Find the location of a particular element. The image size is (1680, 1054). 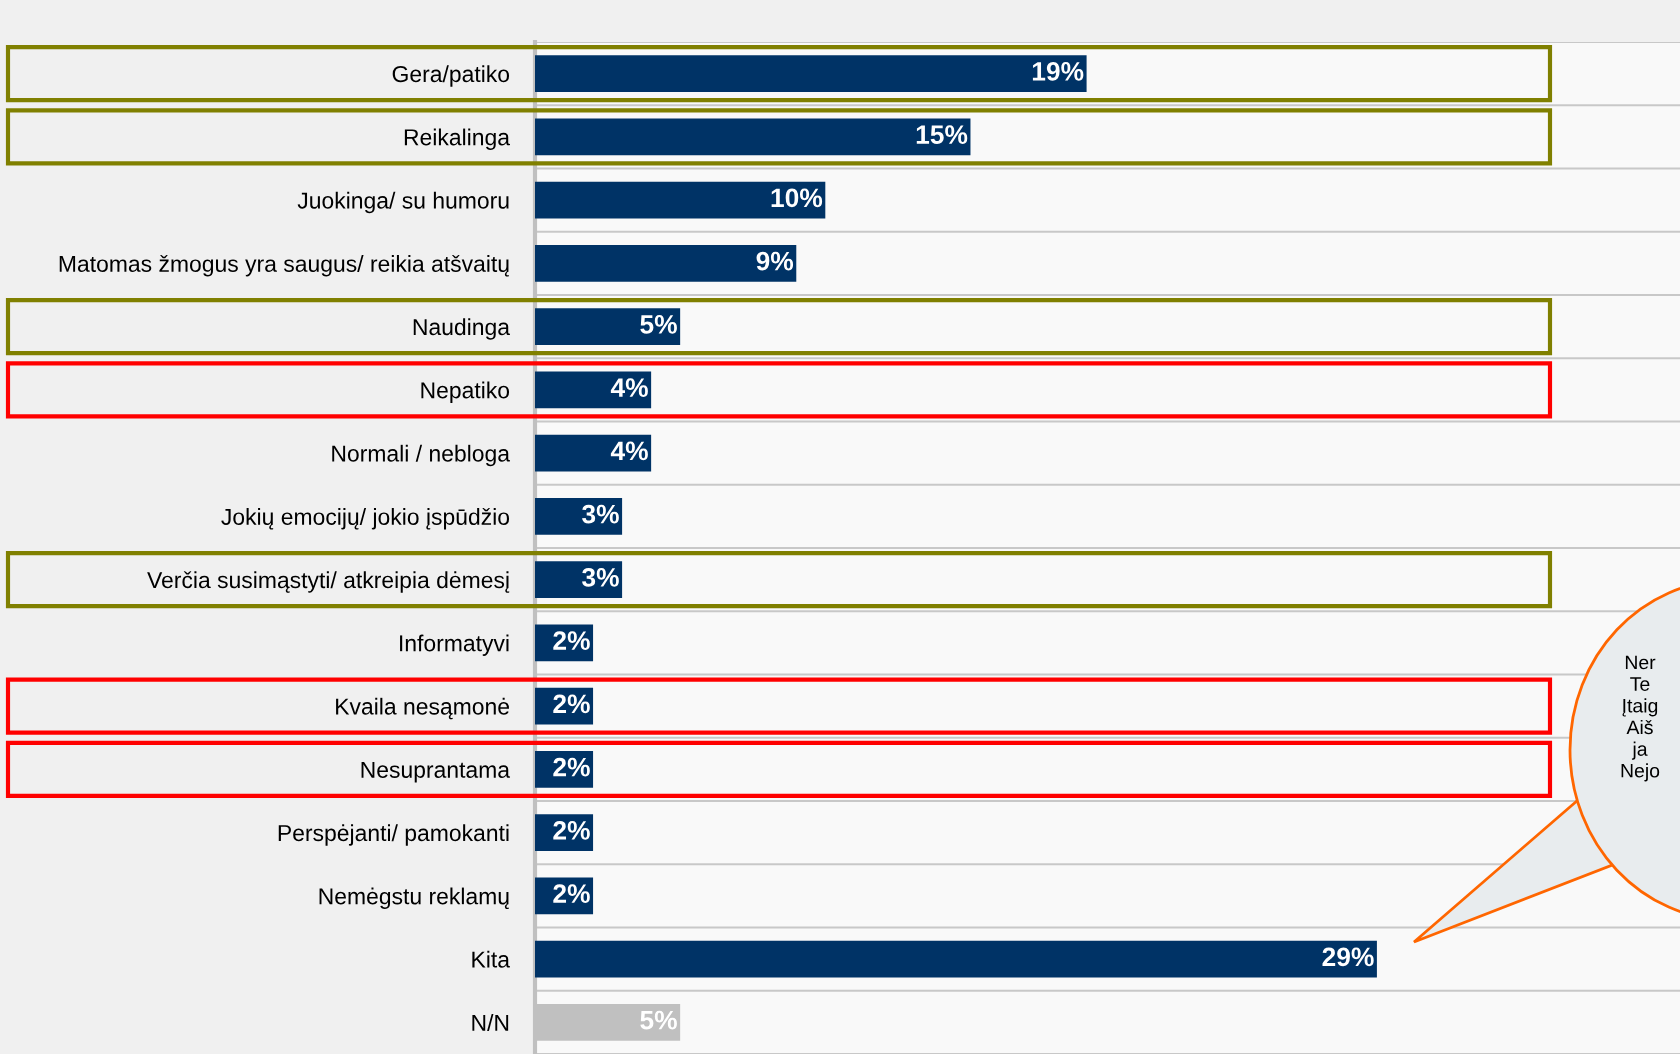

y-tick-label: Nesuprantama is located at coordinates (436, 772).